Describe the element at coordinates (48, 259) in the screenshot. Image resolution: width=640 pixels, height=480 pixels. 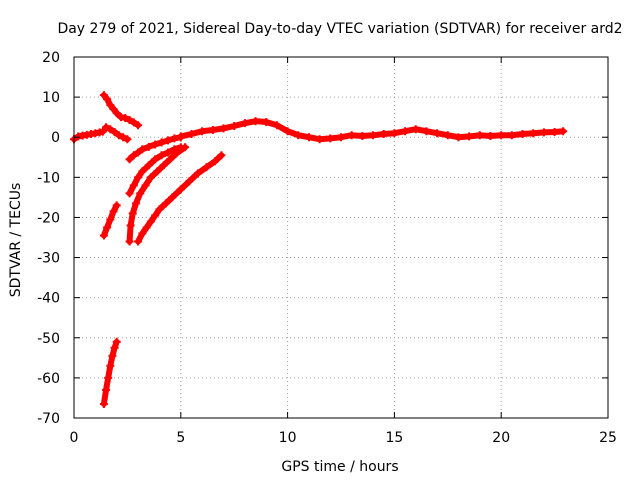
I see `y-tick-label: -30` at that location.